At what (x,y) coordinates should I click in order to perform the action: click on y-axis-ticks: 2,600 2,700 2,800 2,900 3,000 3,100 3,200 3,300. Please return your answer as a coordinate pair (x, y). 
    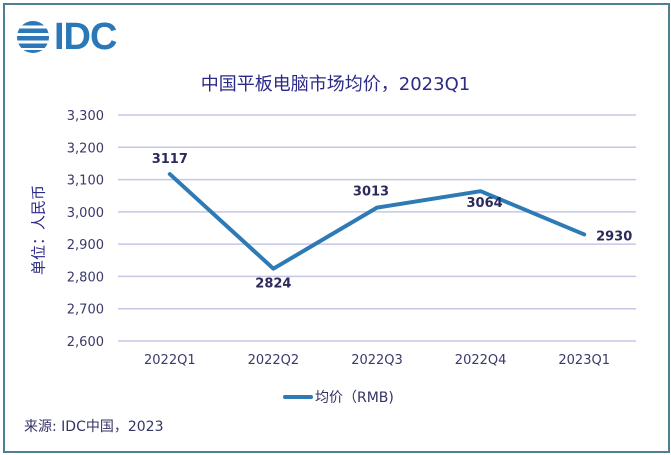
    Looking at the image, I should click on (85, 229).